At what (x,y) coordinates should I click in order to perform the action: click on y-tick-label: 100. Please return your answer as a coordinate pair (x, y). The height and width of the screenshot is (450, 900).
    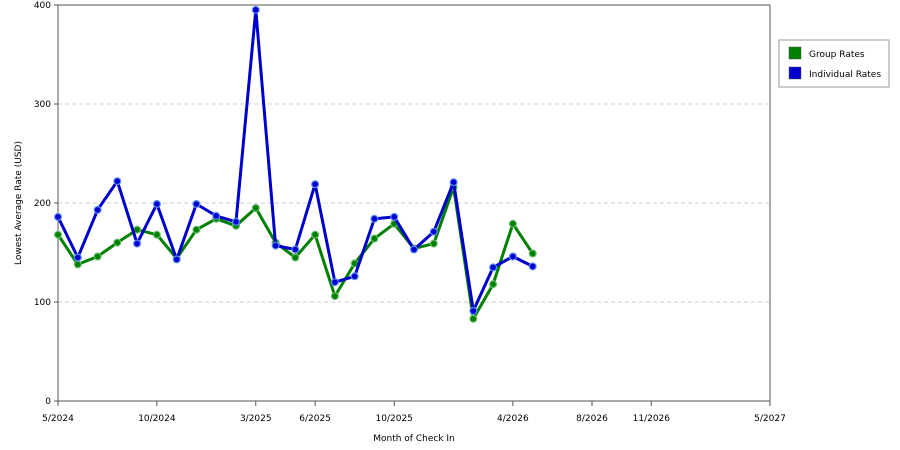
    Looking at the image, I should click on (42, 303).